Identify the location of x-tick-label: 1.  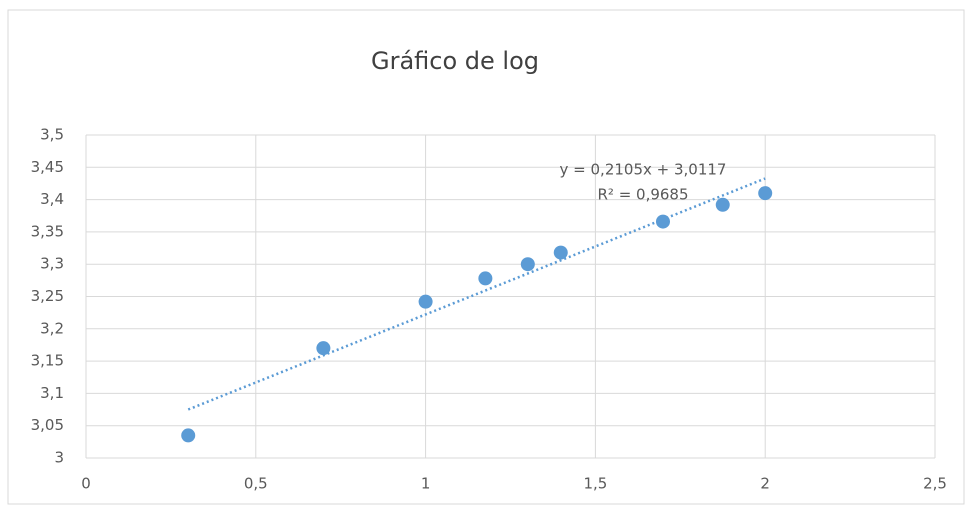
(426, 484).